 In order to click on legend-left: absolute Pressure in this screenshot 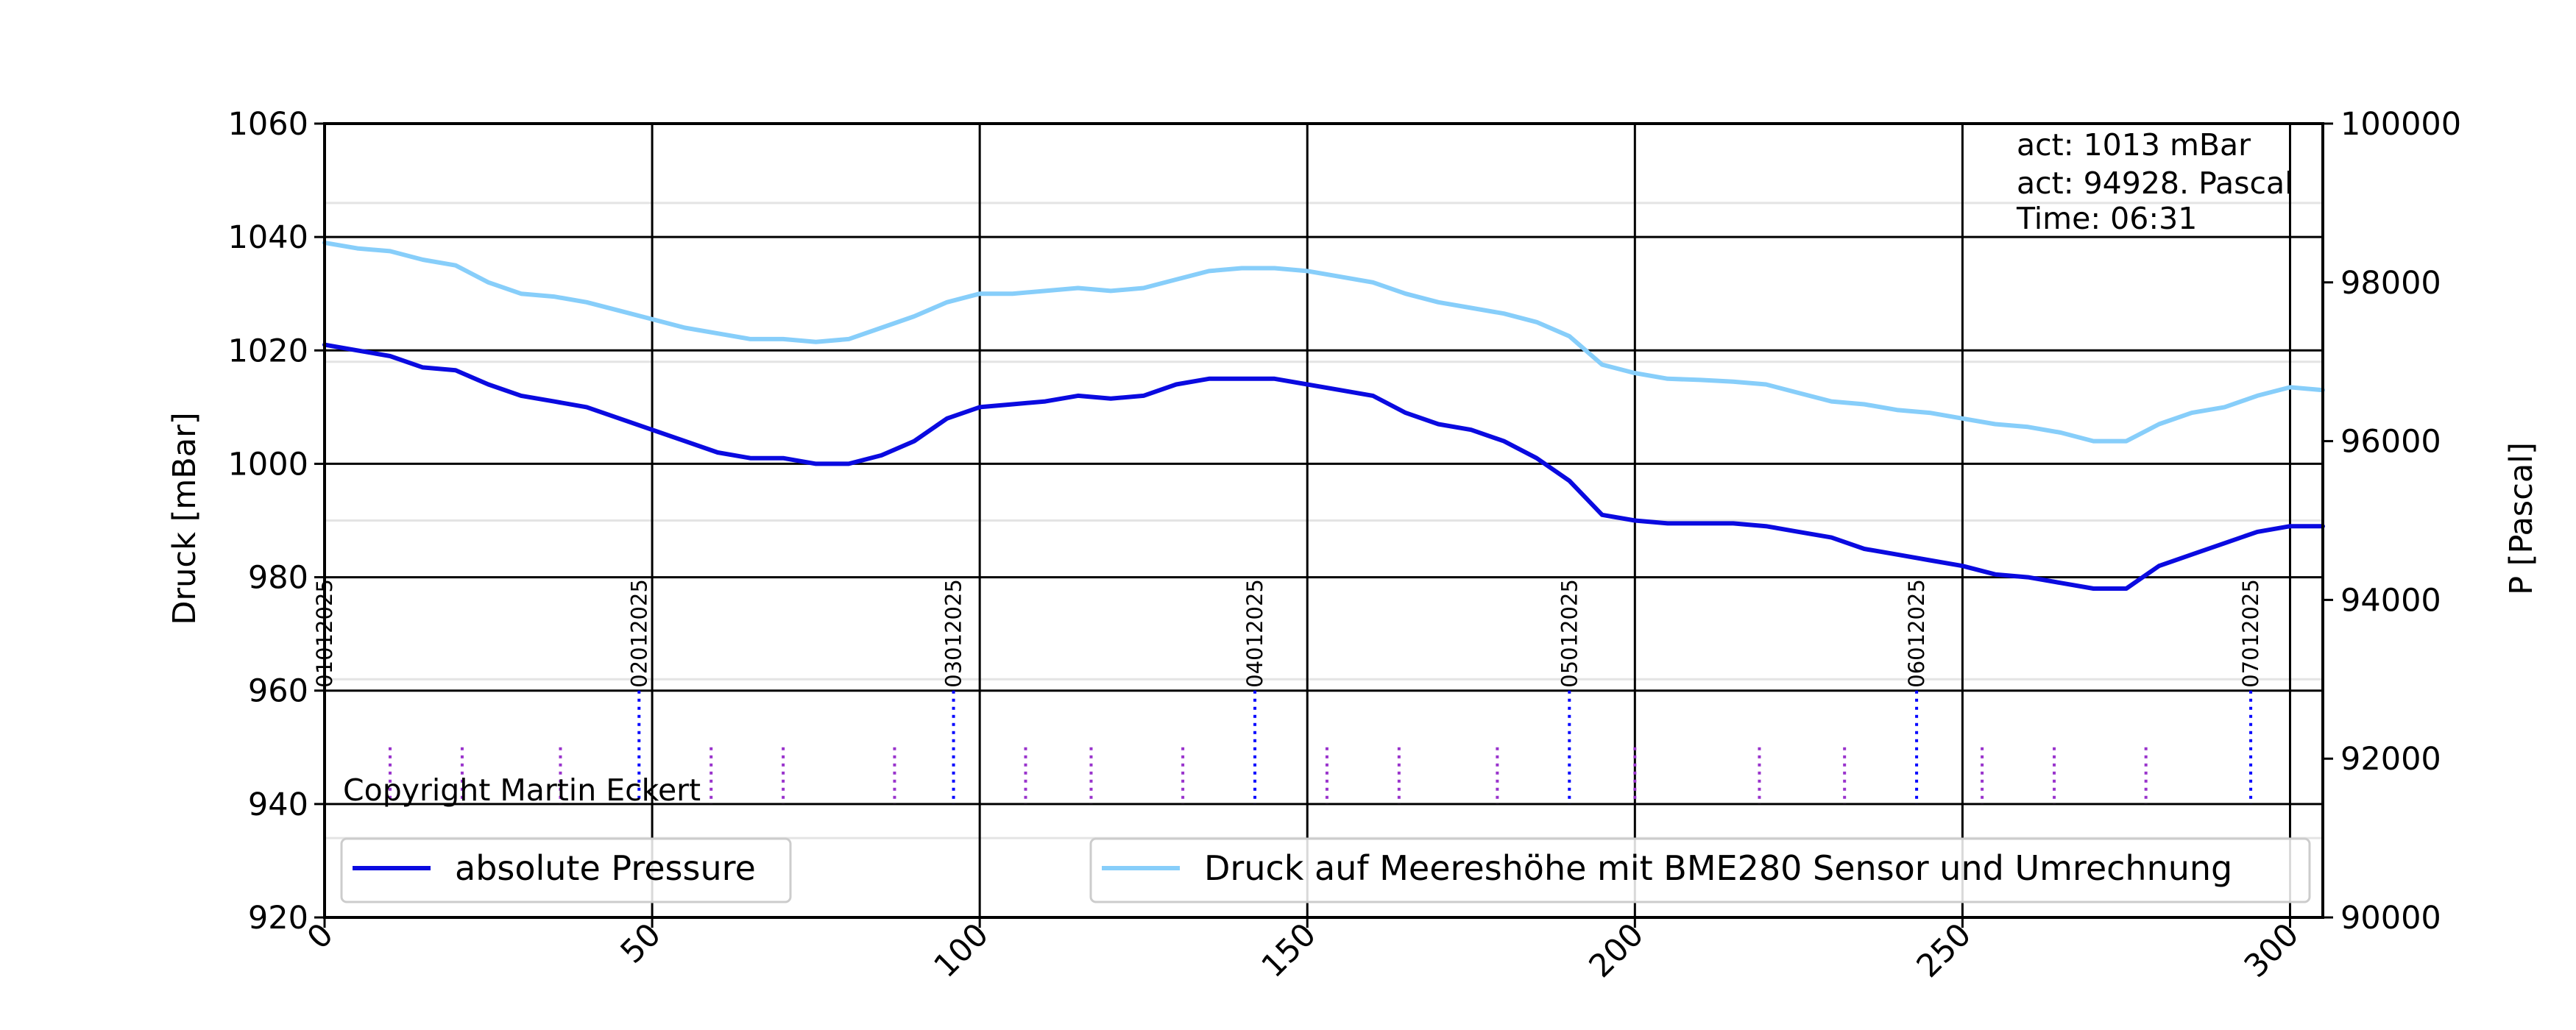, I will do `click(566, 870)`.